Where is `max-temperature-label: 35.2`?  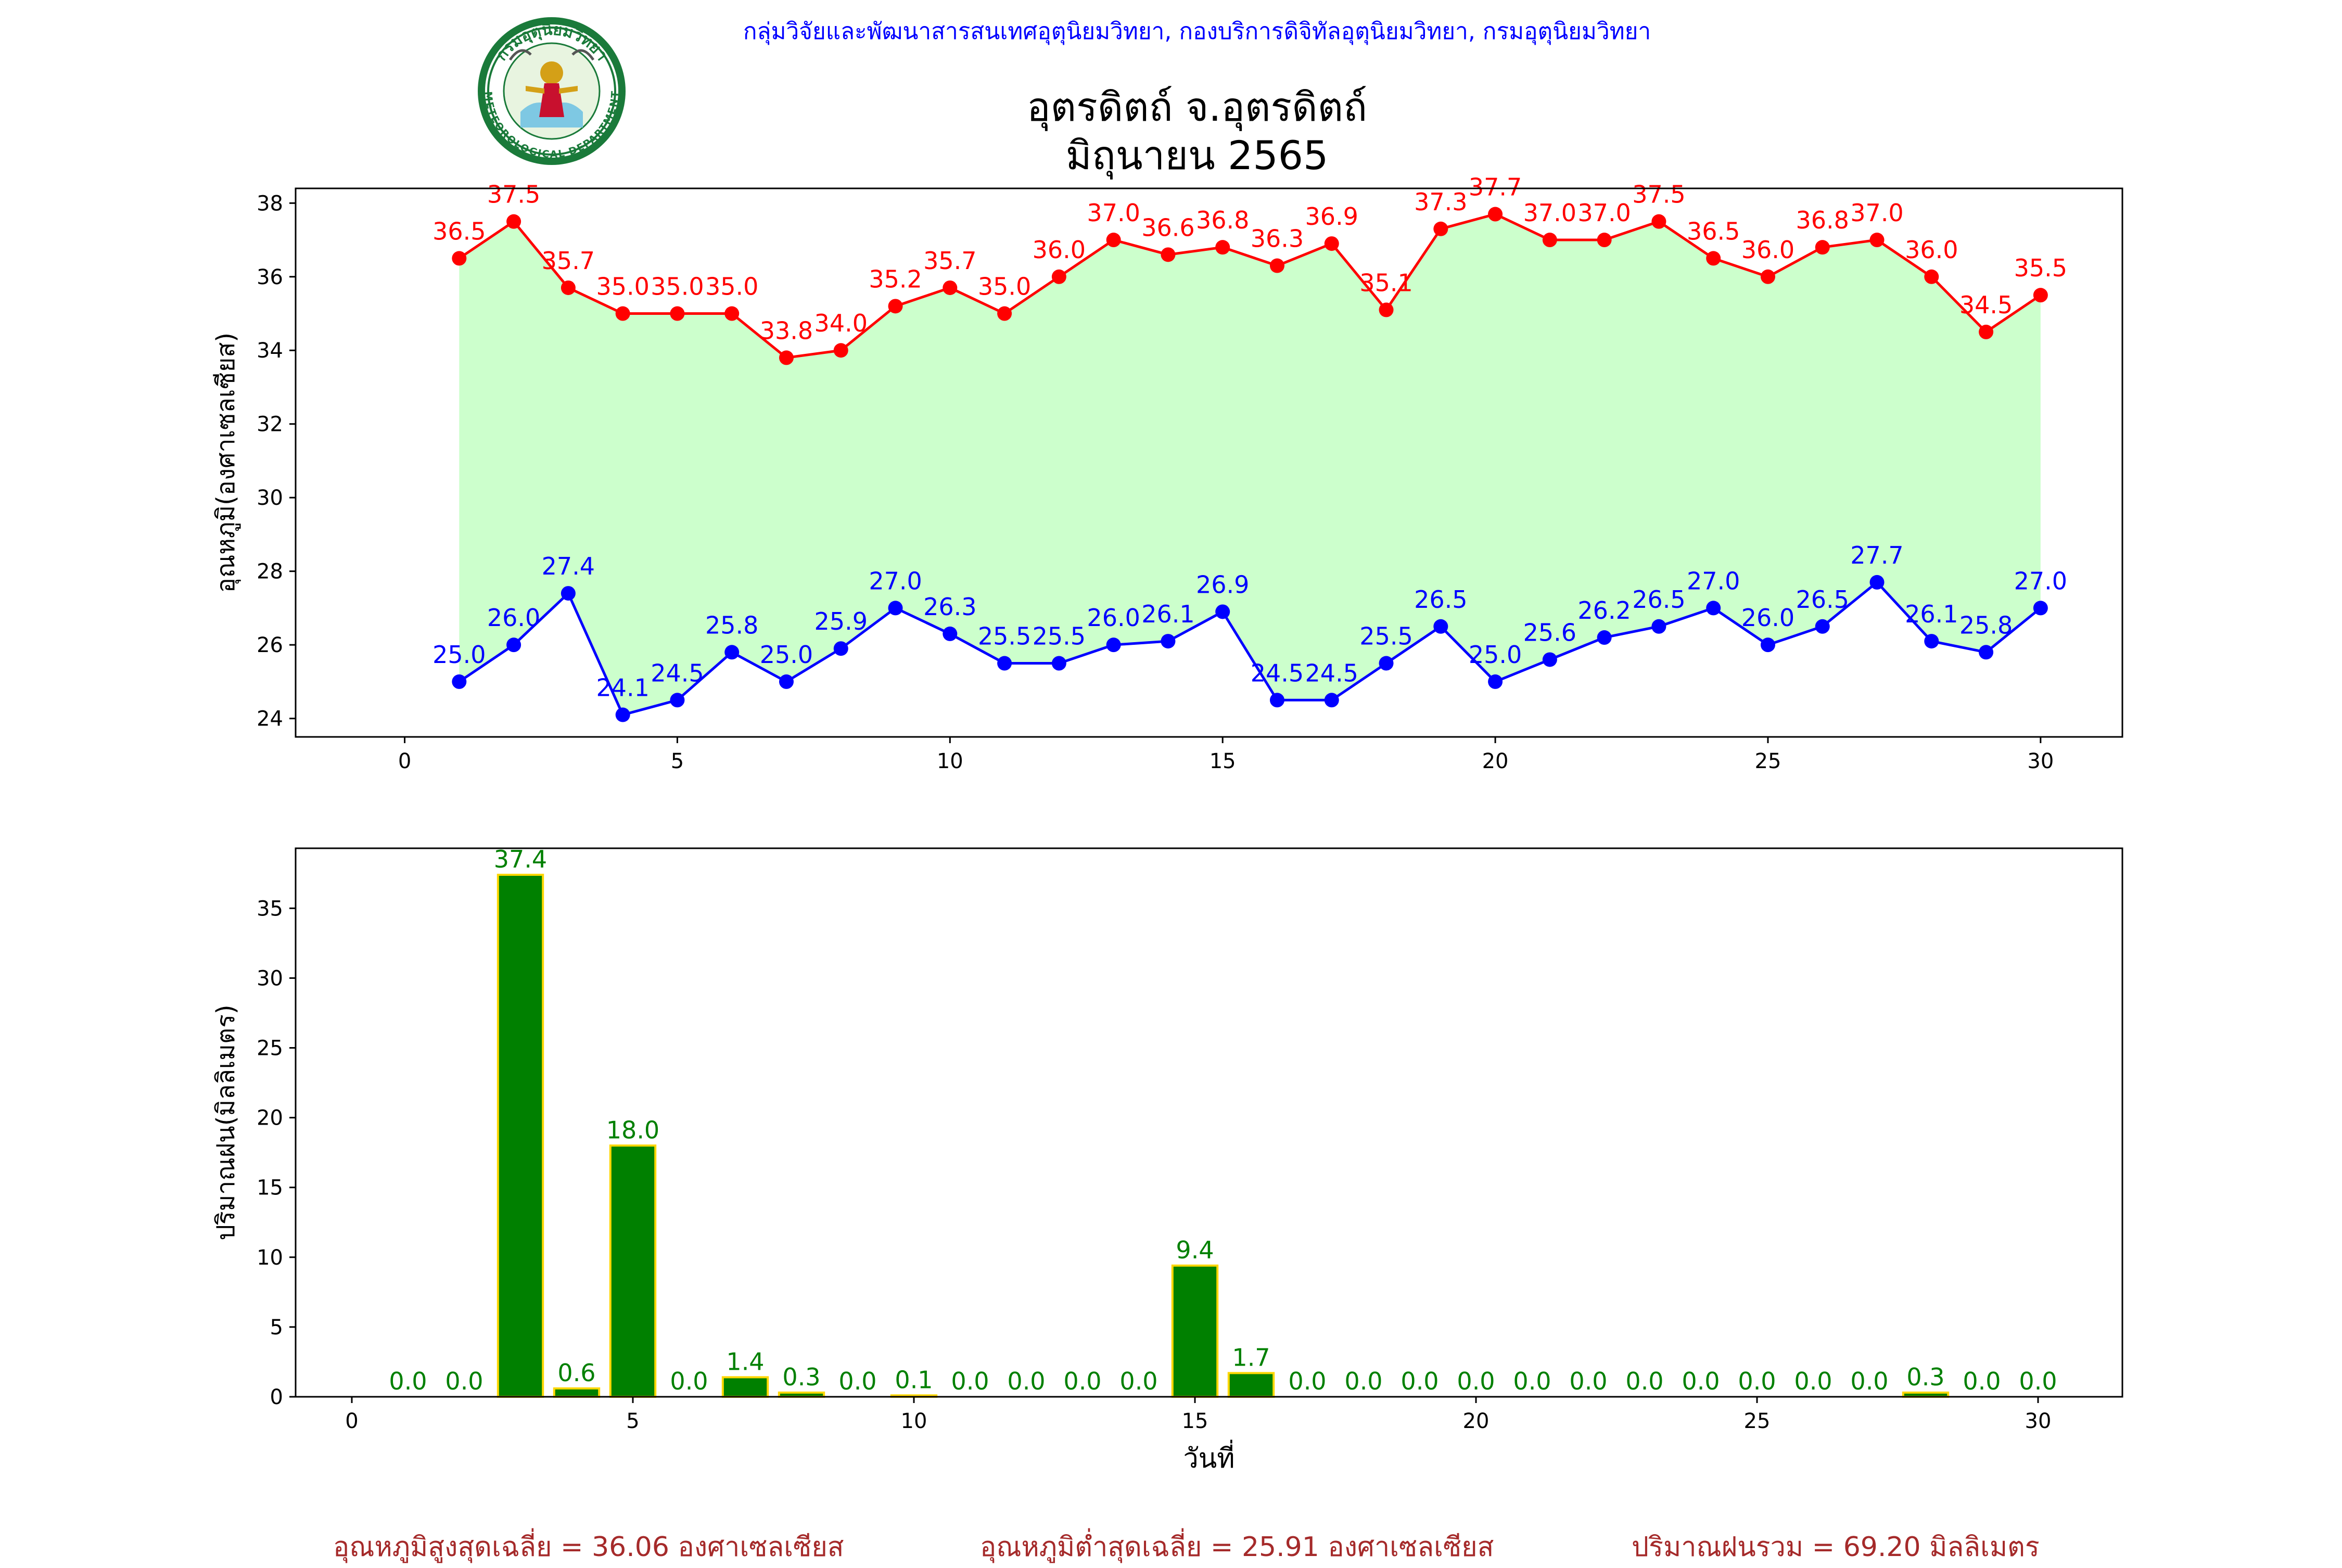 max-temperature-label: 35.2 is located at coordinates (895, 279).